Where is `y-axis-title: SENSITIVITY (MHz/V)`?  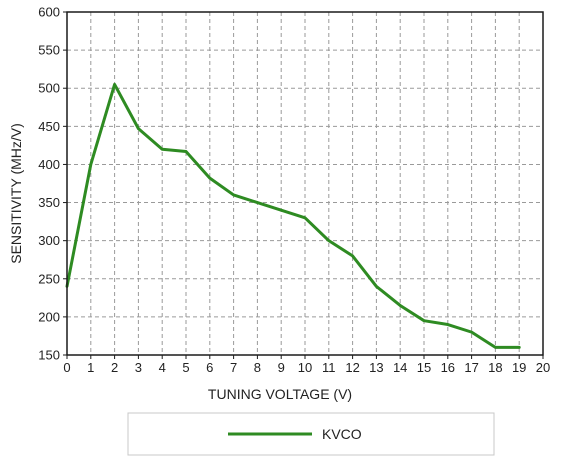
y-axis-title: SENSITIVITY (MHz/V) is located at coordinates (16, 193).